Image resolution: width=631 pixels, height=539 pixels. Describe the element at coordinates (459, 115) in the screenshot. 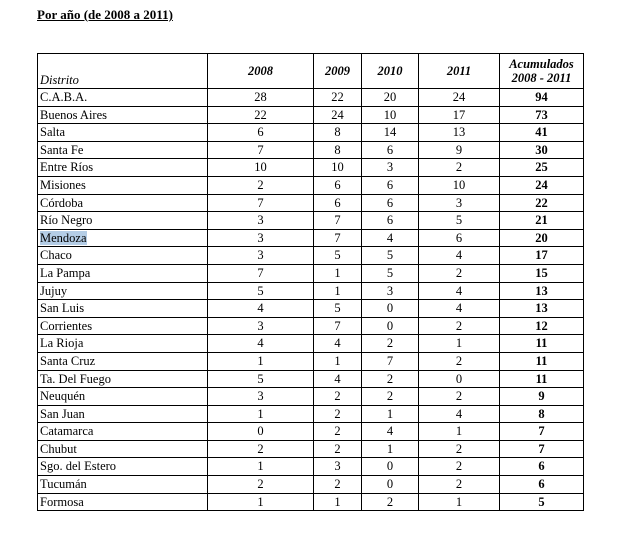

I see `cell-2011: 17` at that location.